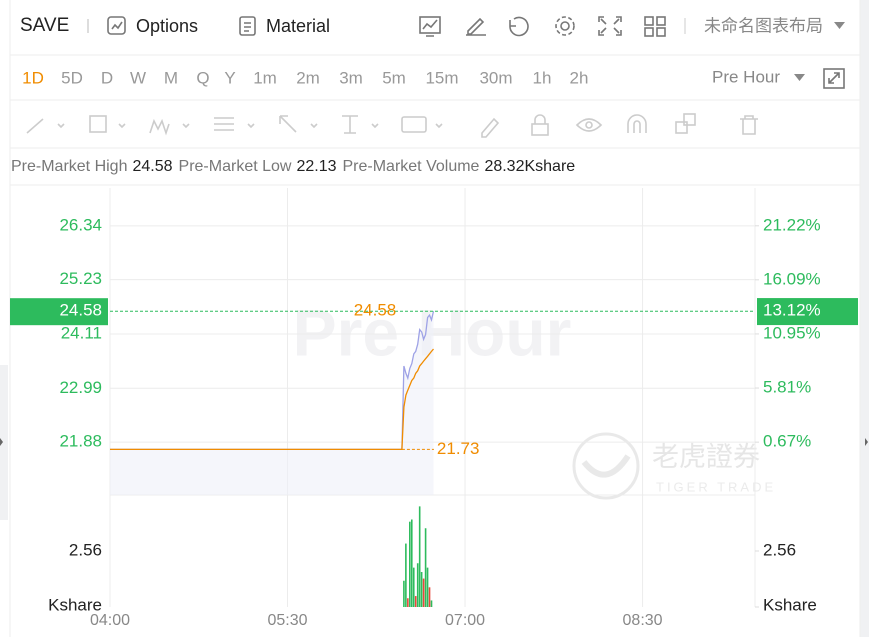  I want to click on indicator-icon, so click(430, 26).